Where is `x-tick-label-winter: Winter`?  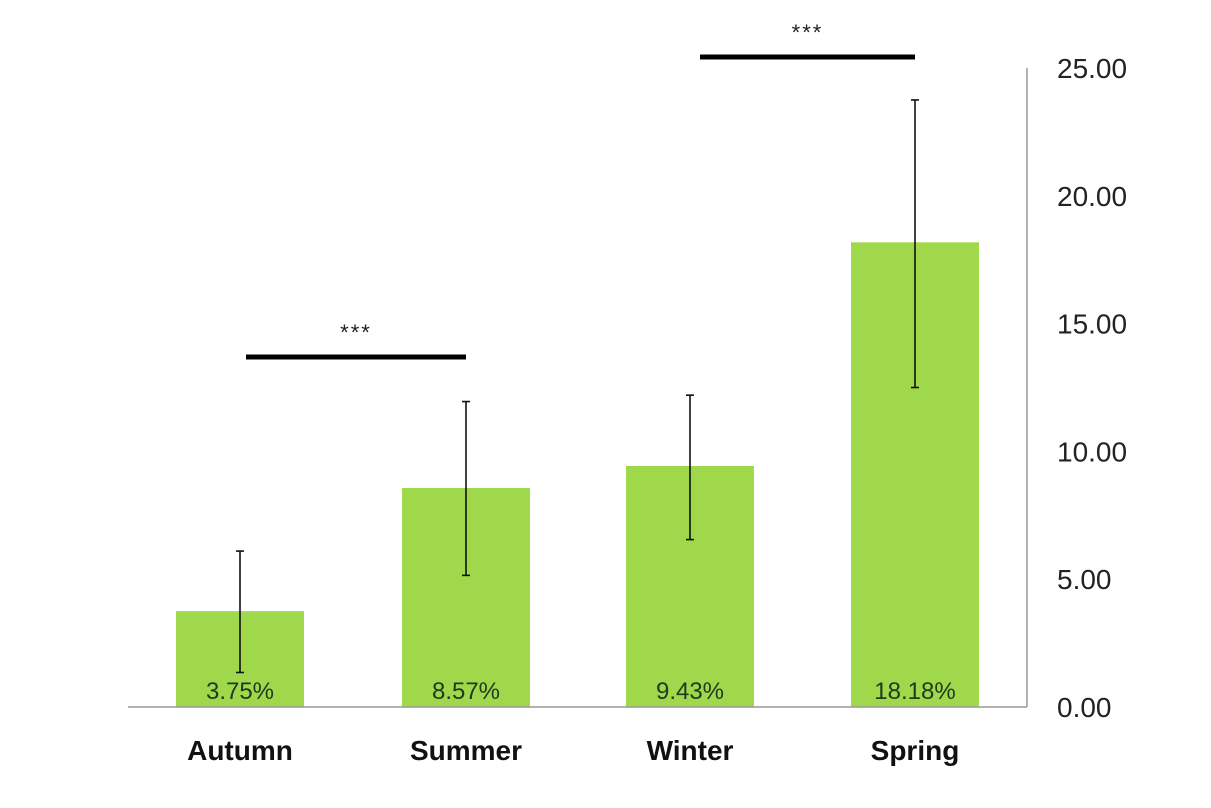 x-tick-label-winter: Winter is located at coordinates (690, 750).